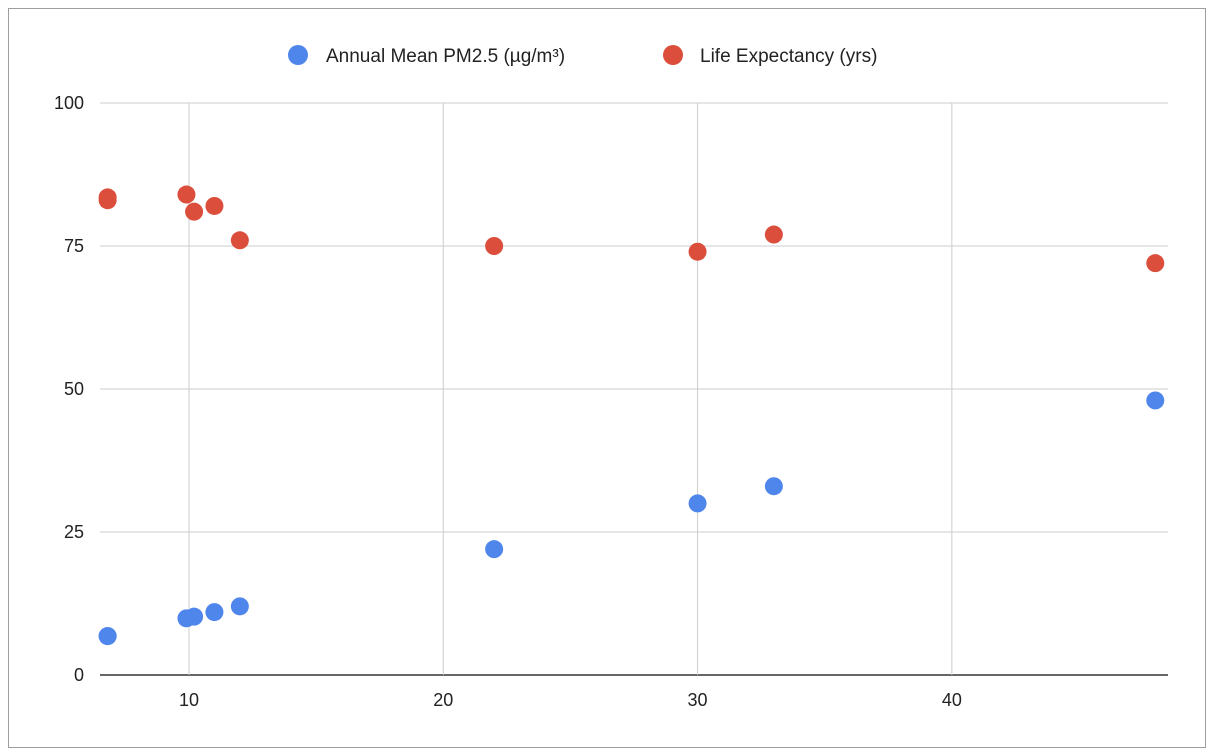 The width and height of the screenshot is (1212, 754). I want to click on y-tick-label: 75, so click(74, 246).